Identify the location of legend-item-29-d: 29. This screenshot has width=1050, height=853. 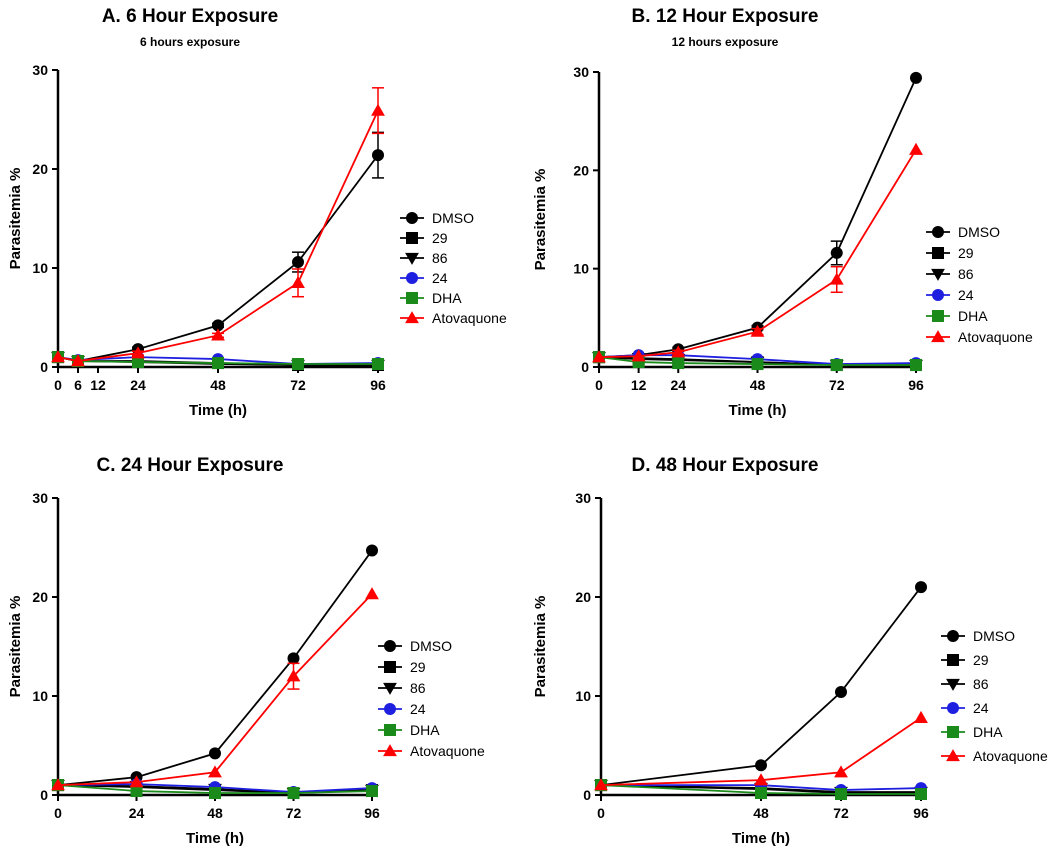
(965, 660).